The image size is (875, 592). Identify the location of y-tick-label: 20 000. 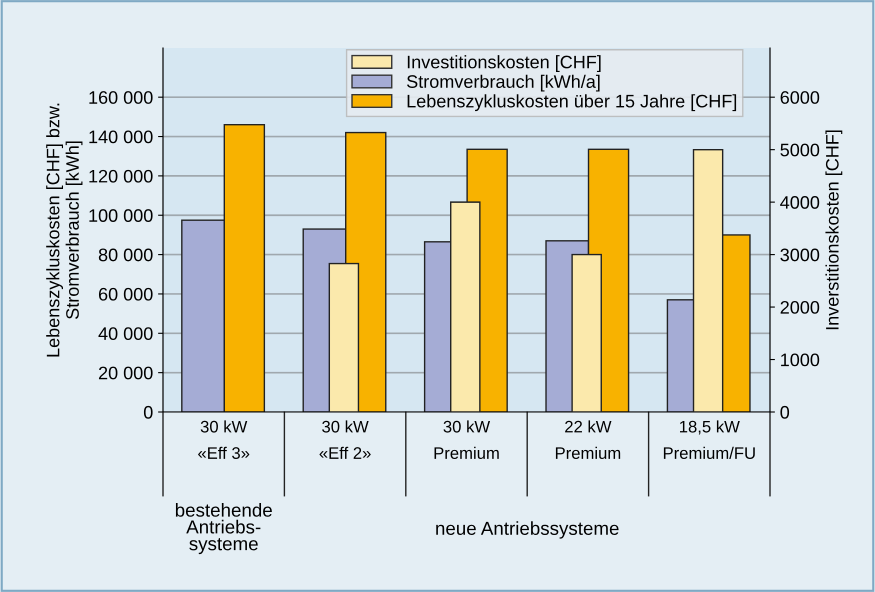
(125, 373).